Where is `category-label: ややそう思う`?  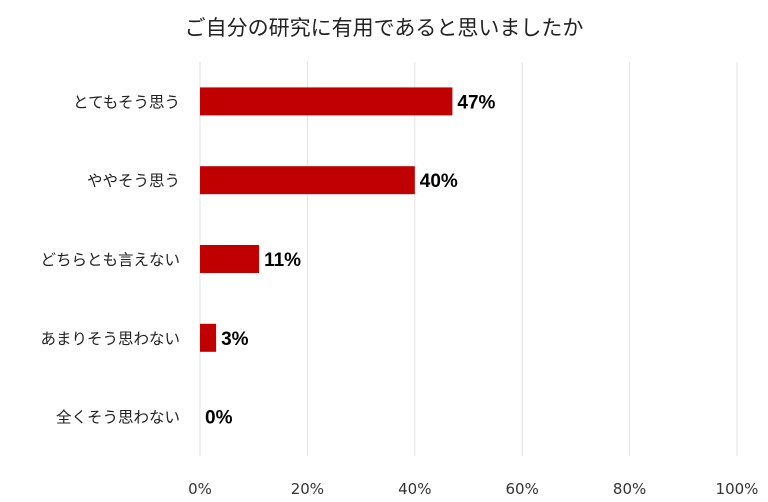 category-label: ややそう思う is located at coordinates (133, 181).